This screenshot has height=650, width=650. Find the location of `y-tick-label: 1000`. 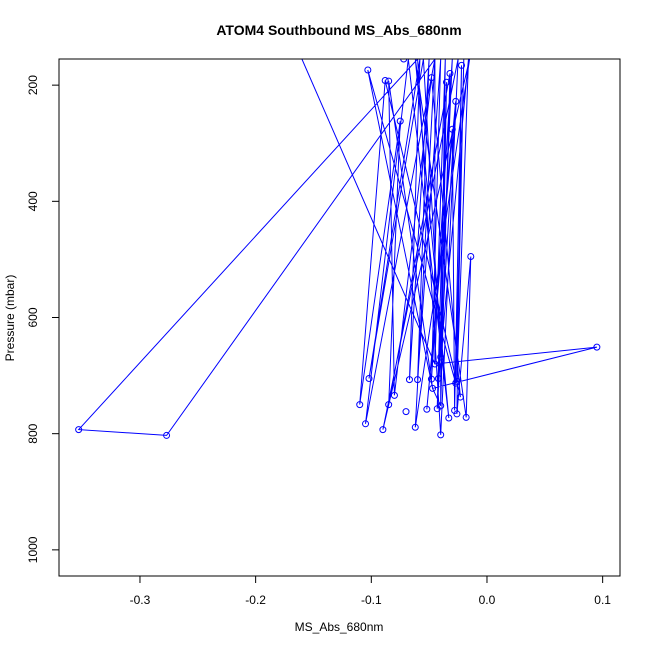

y-tick-label: 1000 is located at coordinates (33, 549).